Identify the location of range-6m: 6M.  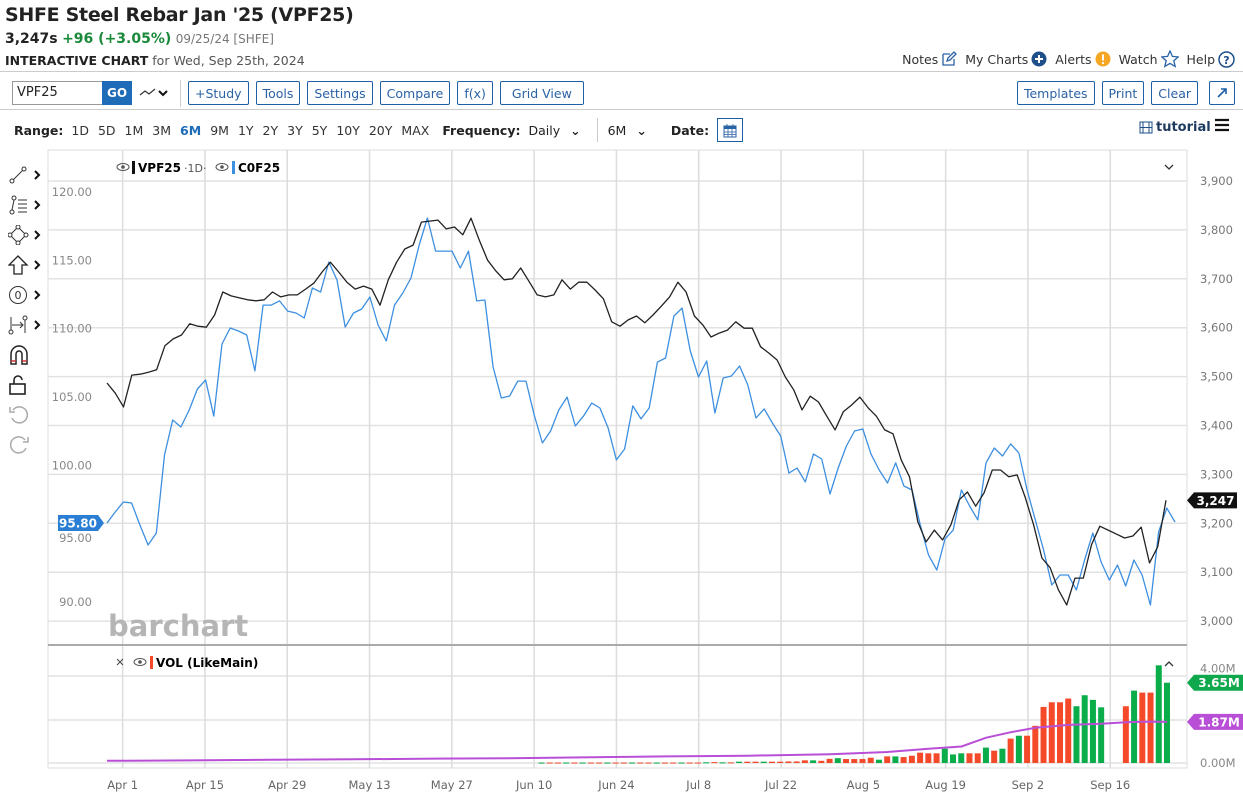
(191, 130).